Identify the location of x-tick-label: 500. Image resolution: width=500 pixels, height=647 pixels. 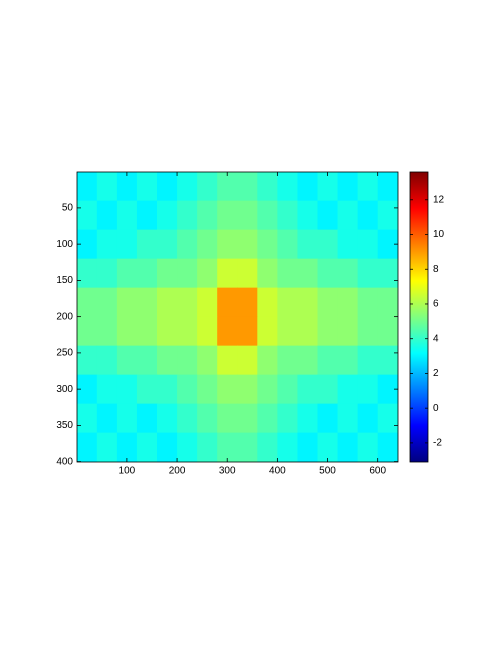
(327, 471).